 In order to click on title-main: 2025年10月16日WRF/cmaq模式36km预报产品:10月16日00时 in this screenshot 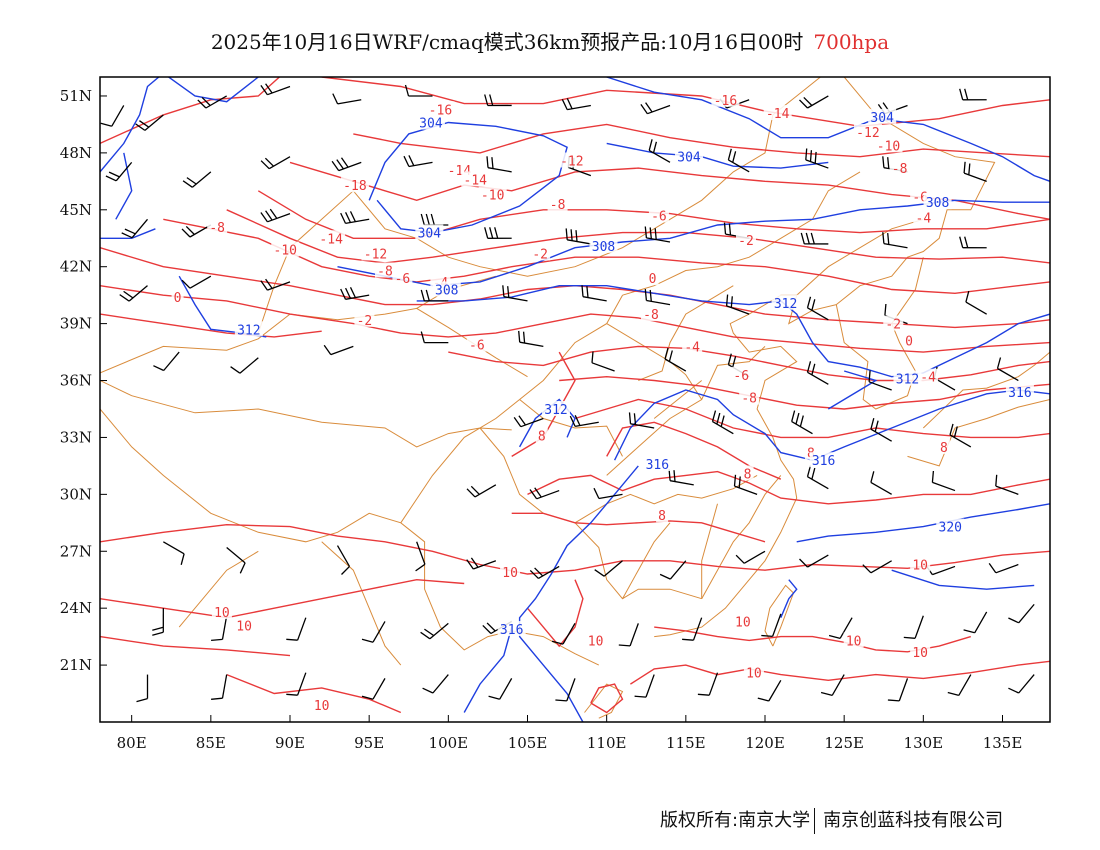, I will do `click(507, 42)`.